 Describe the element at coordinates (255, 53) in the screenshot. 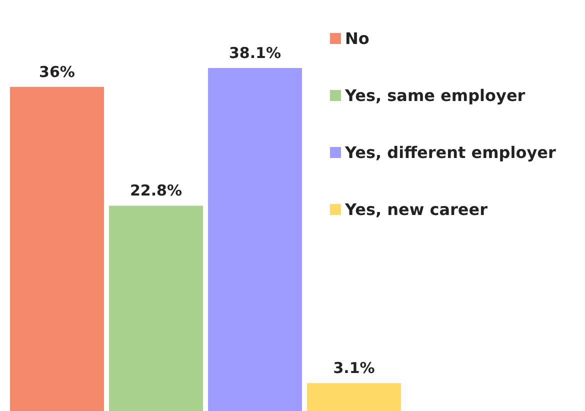

I see `data-label: 38.1%` at that location.